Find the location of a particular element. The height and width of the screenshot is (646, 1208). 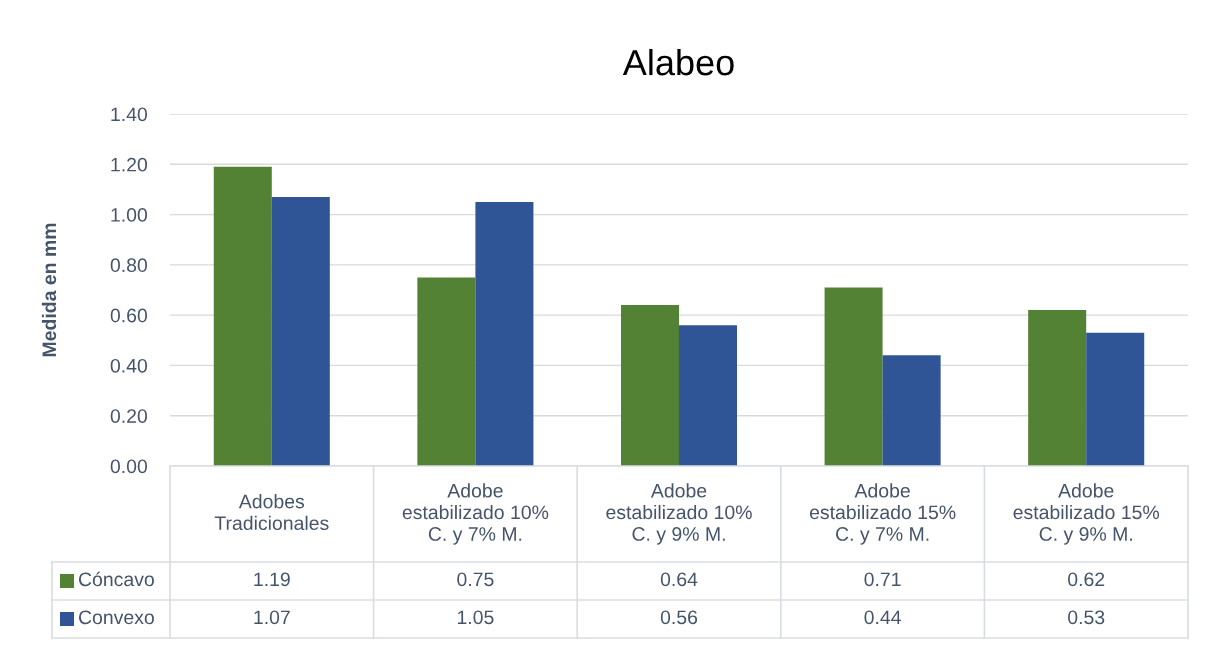

legend-label: Convexo is located at coordinates (116, 617).